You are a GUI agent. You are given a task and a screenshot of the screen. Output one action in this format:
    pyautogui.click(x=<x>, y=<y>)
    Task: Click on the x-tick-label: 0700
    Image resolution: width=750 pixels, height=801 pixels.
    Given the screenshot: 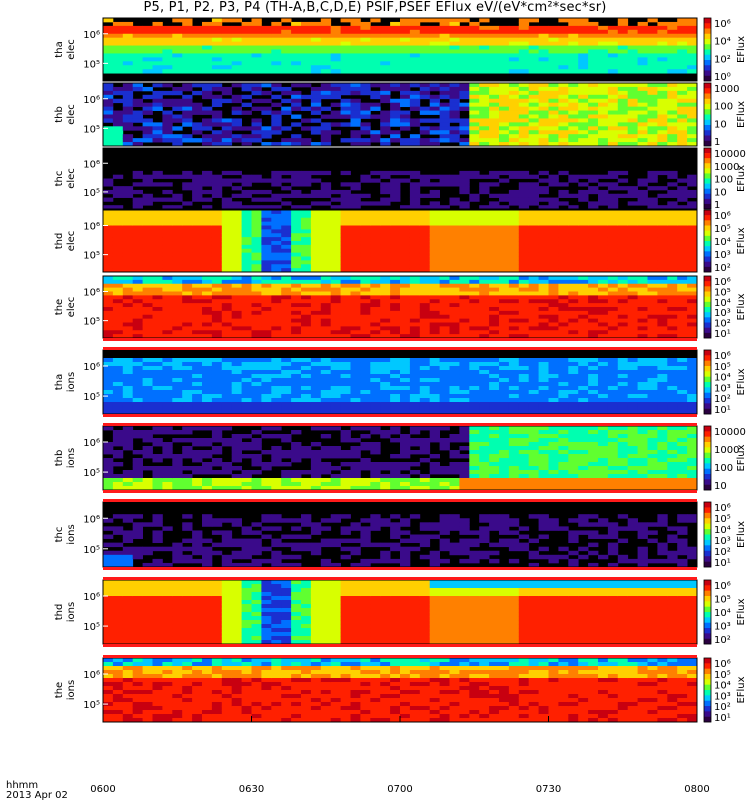 What is the action you would take?
    pyautogui.click(x=399, y=789)
    